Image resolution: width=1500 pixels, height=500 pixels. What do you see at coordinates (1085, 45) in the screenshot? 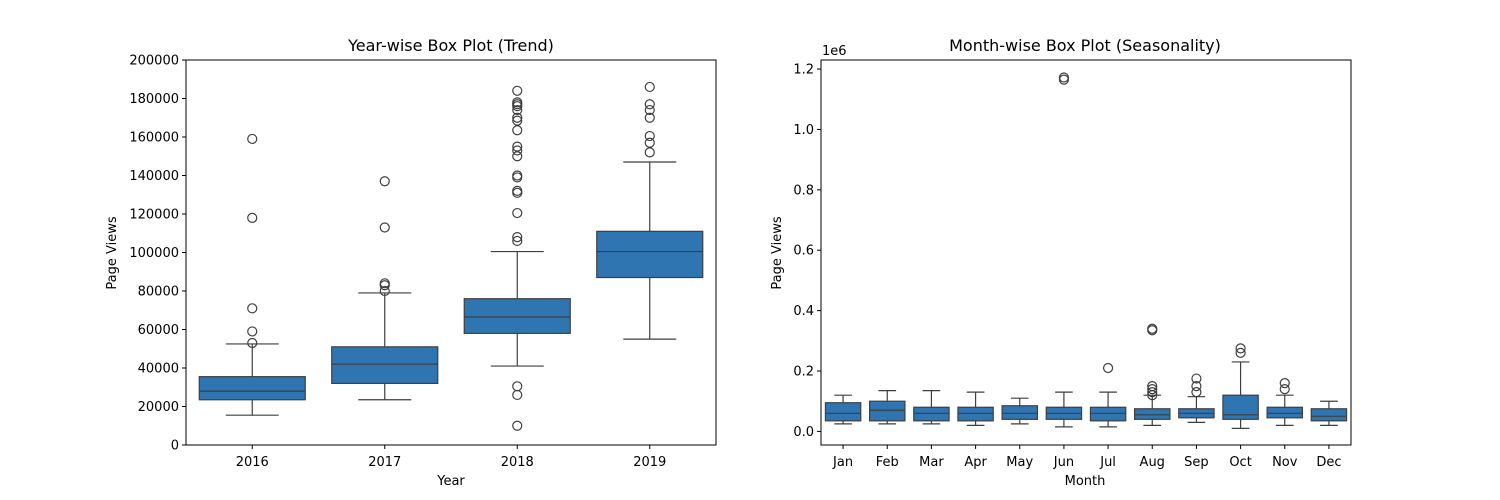
I see `chart-title: Month-wise Box Plot (Seasonality)` at bounding box center [1085, 45].